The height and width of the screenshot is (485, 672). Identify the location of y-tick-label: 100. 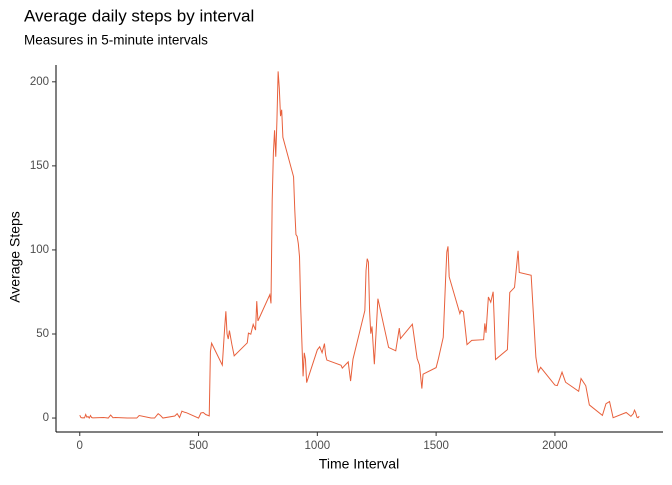
(39, 250).